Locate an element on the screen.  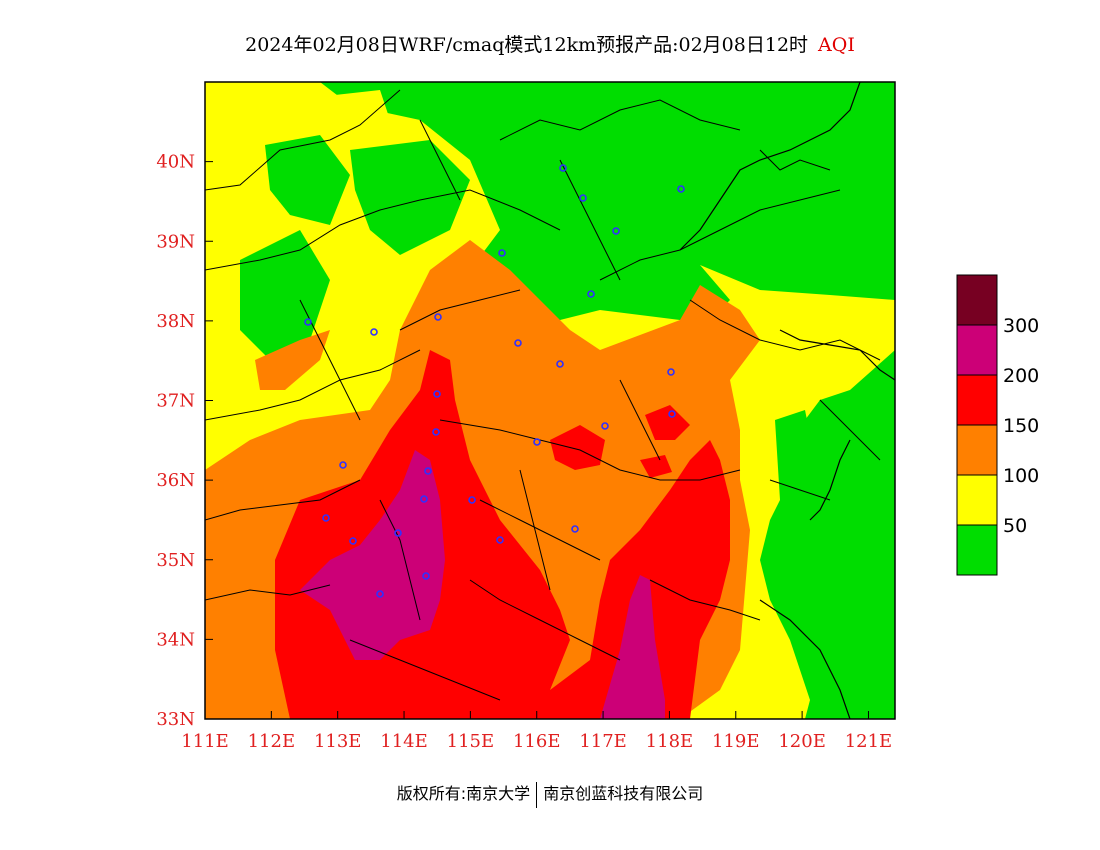
lon-tick-label: 115E is located at coordinates (471, 741).